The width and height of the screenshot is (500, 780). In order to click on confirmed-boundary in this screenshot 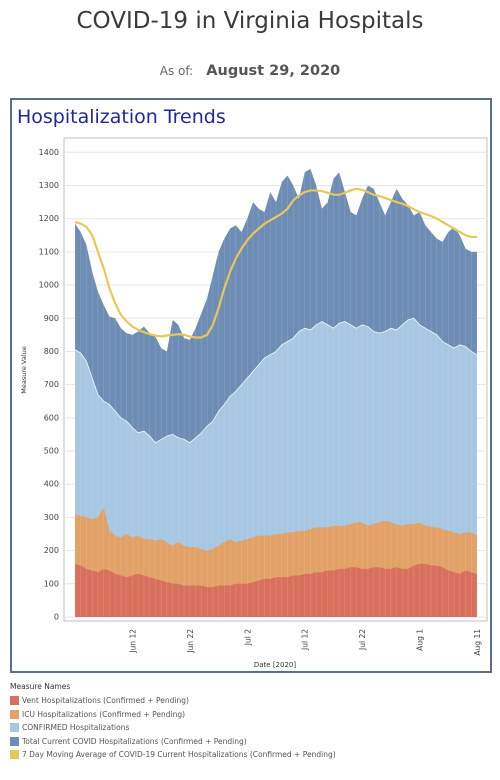, I will do `click(276, 380)`.